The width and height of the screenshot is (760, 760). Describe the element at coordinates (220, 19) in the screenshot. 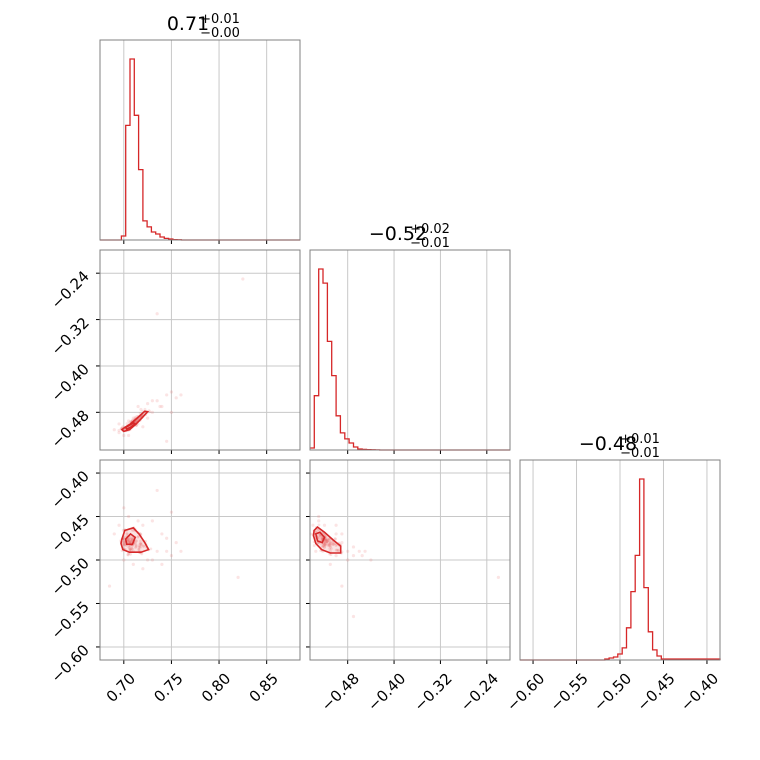

I see `title-upper-0: +0.01` at that location.